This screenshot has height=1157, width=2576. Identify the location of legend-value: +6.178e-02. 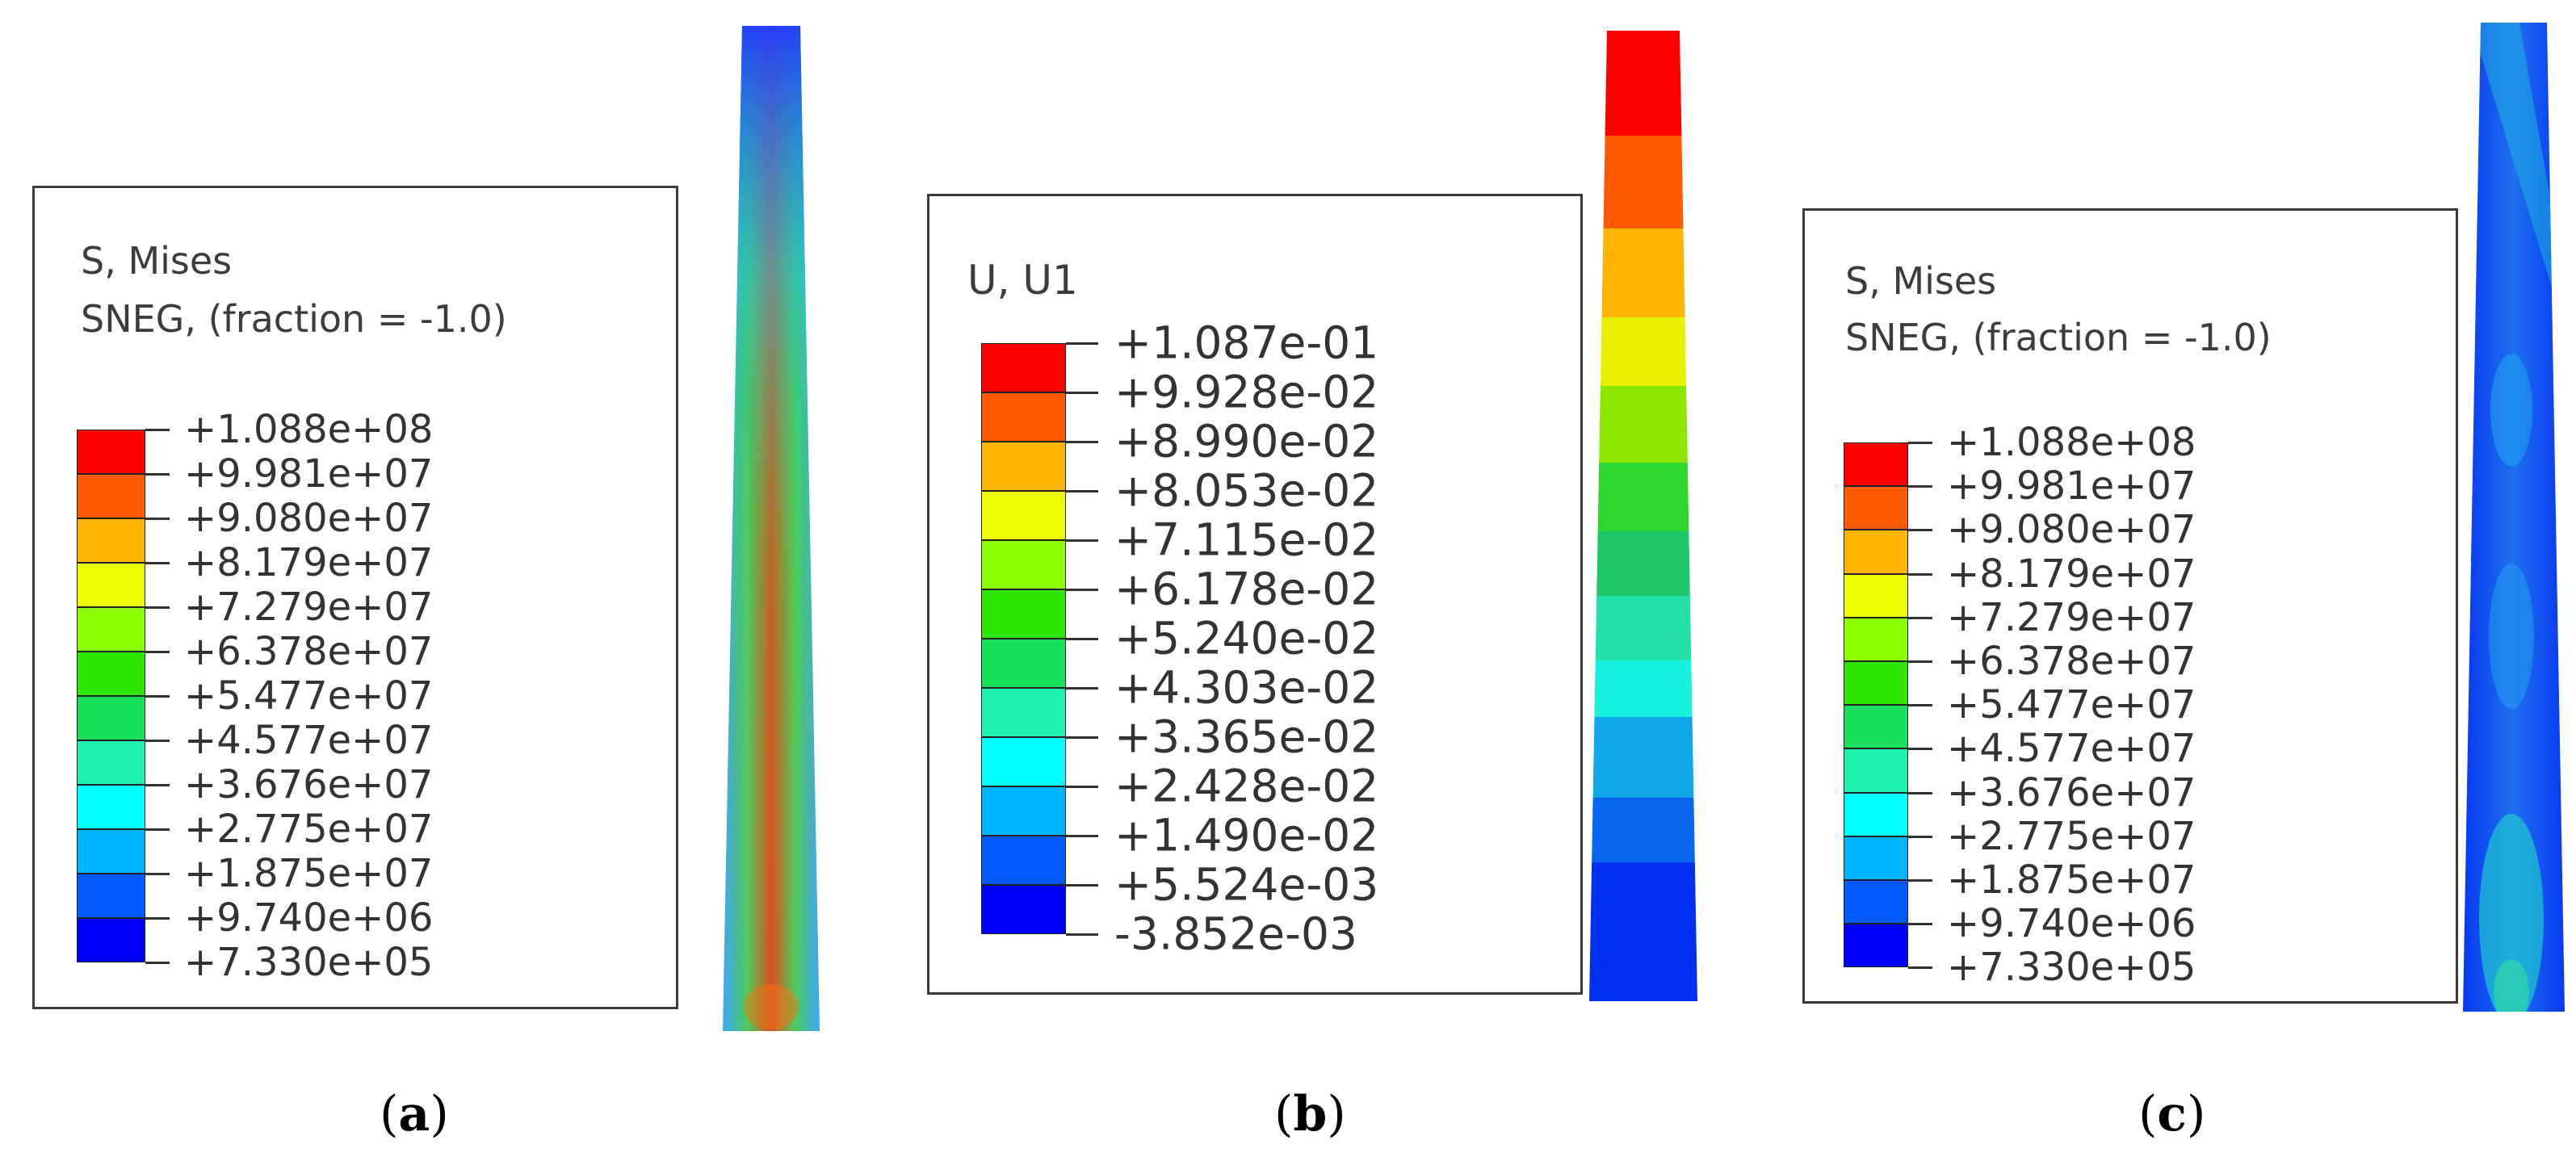
(1246, 589).